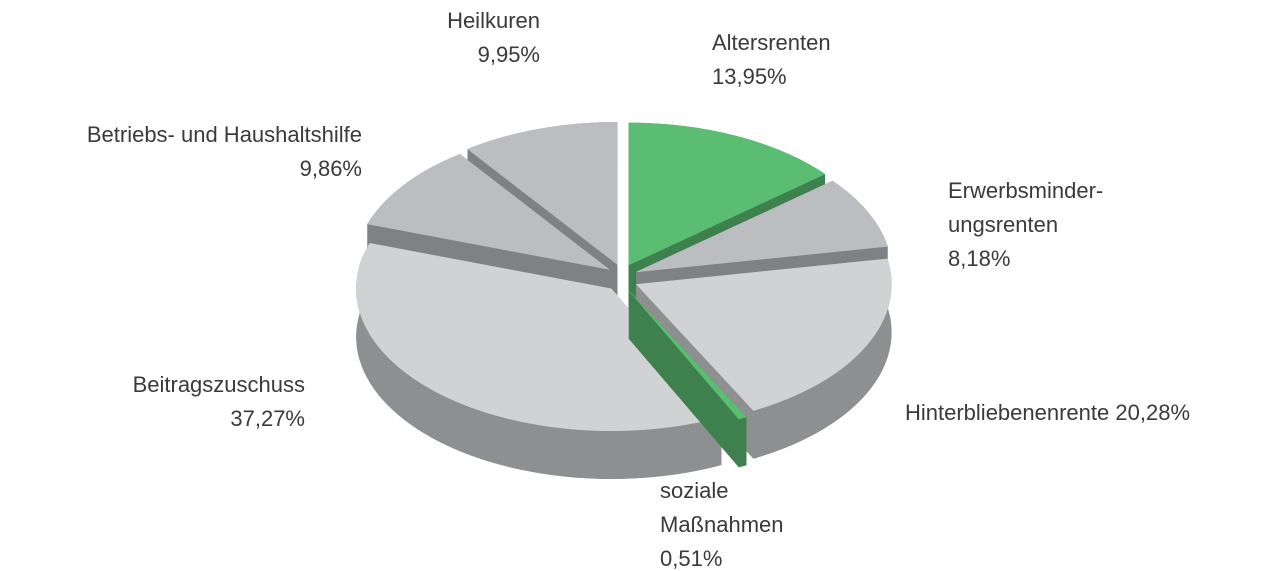 This screenshot has width=1280, height=571. I want to click on value-label: 9,95%, so click(508, 54).